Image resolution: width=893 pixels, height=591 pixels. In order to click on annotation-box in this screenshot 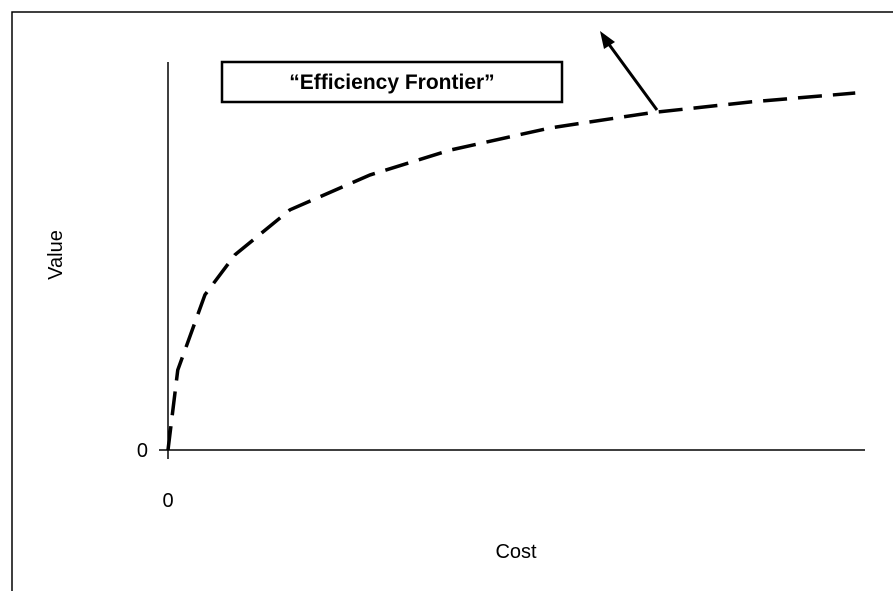, I will do `click(392, 82)`.